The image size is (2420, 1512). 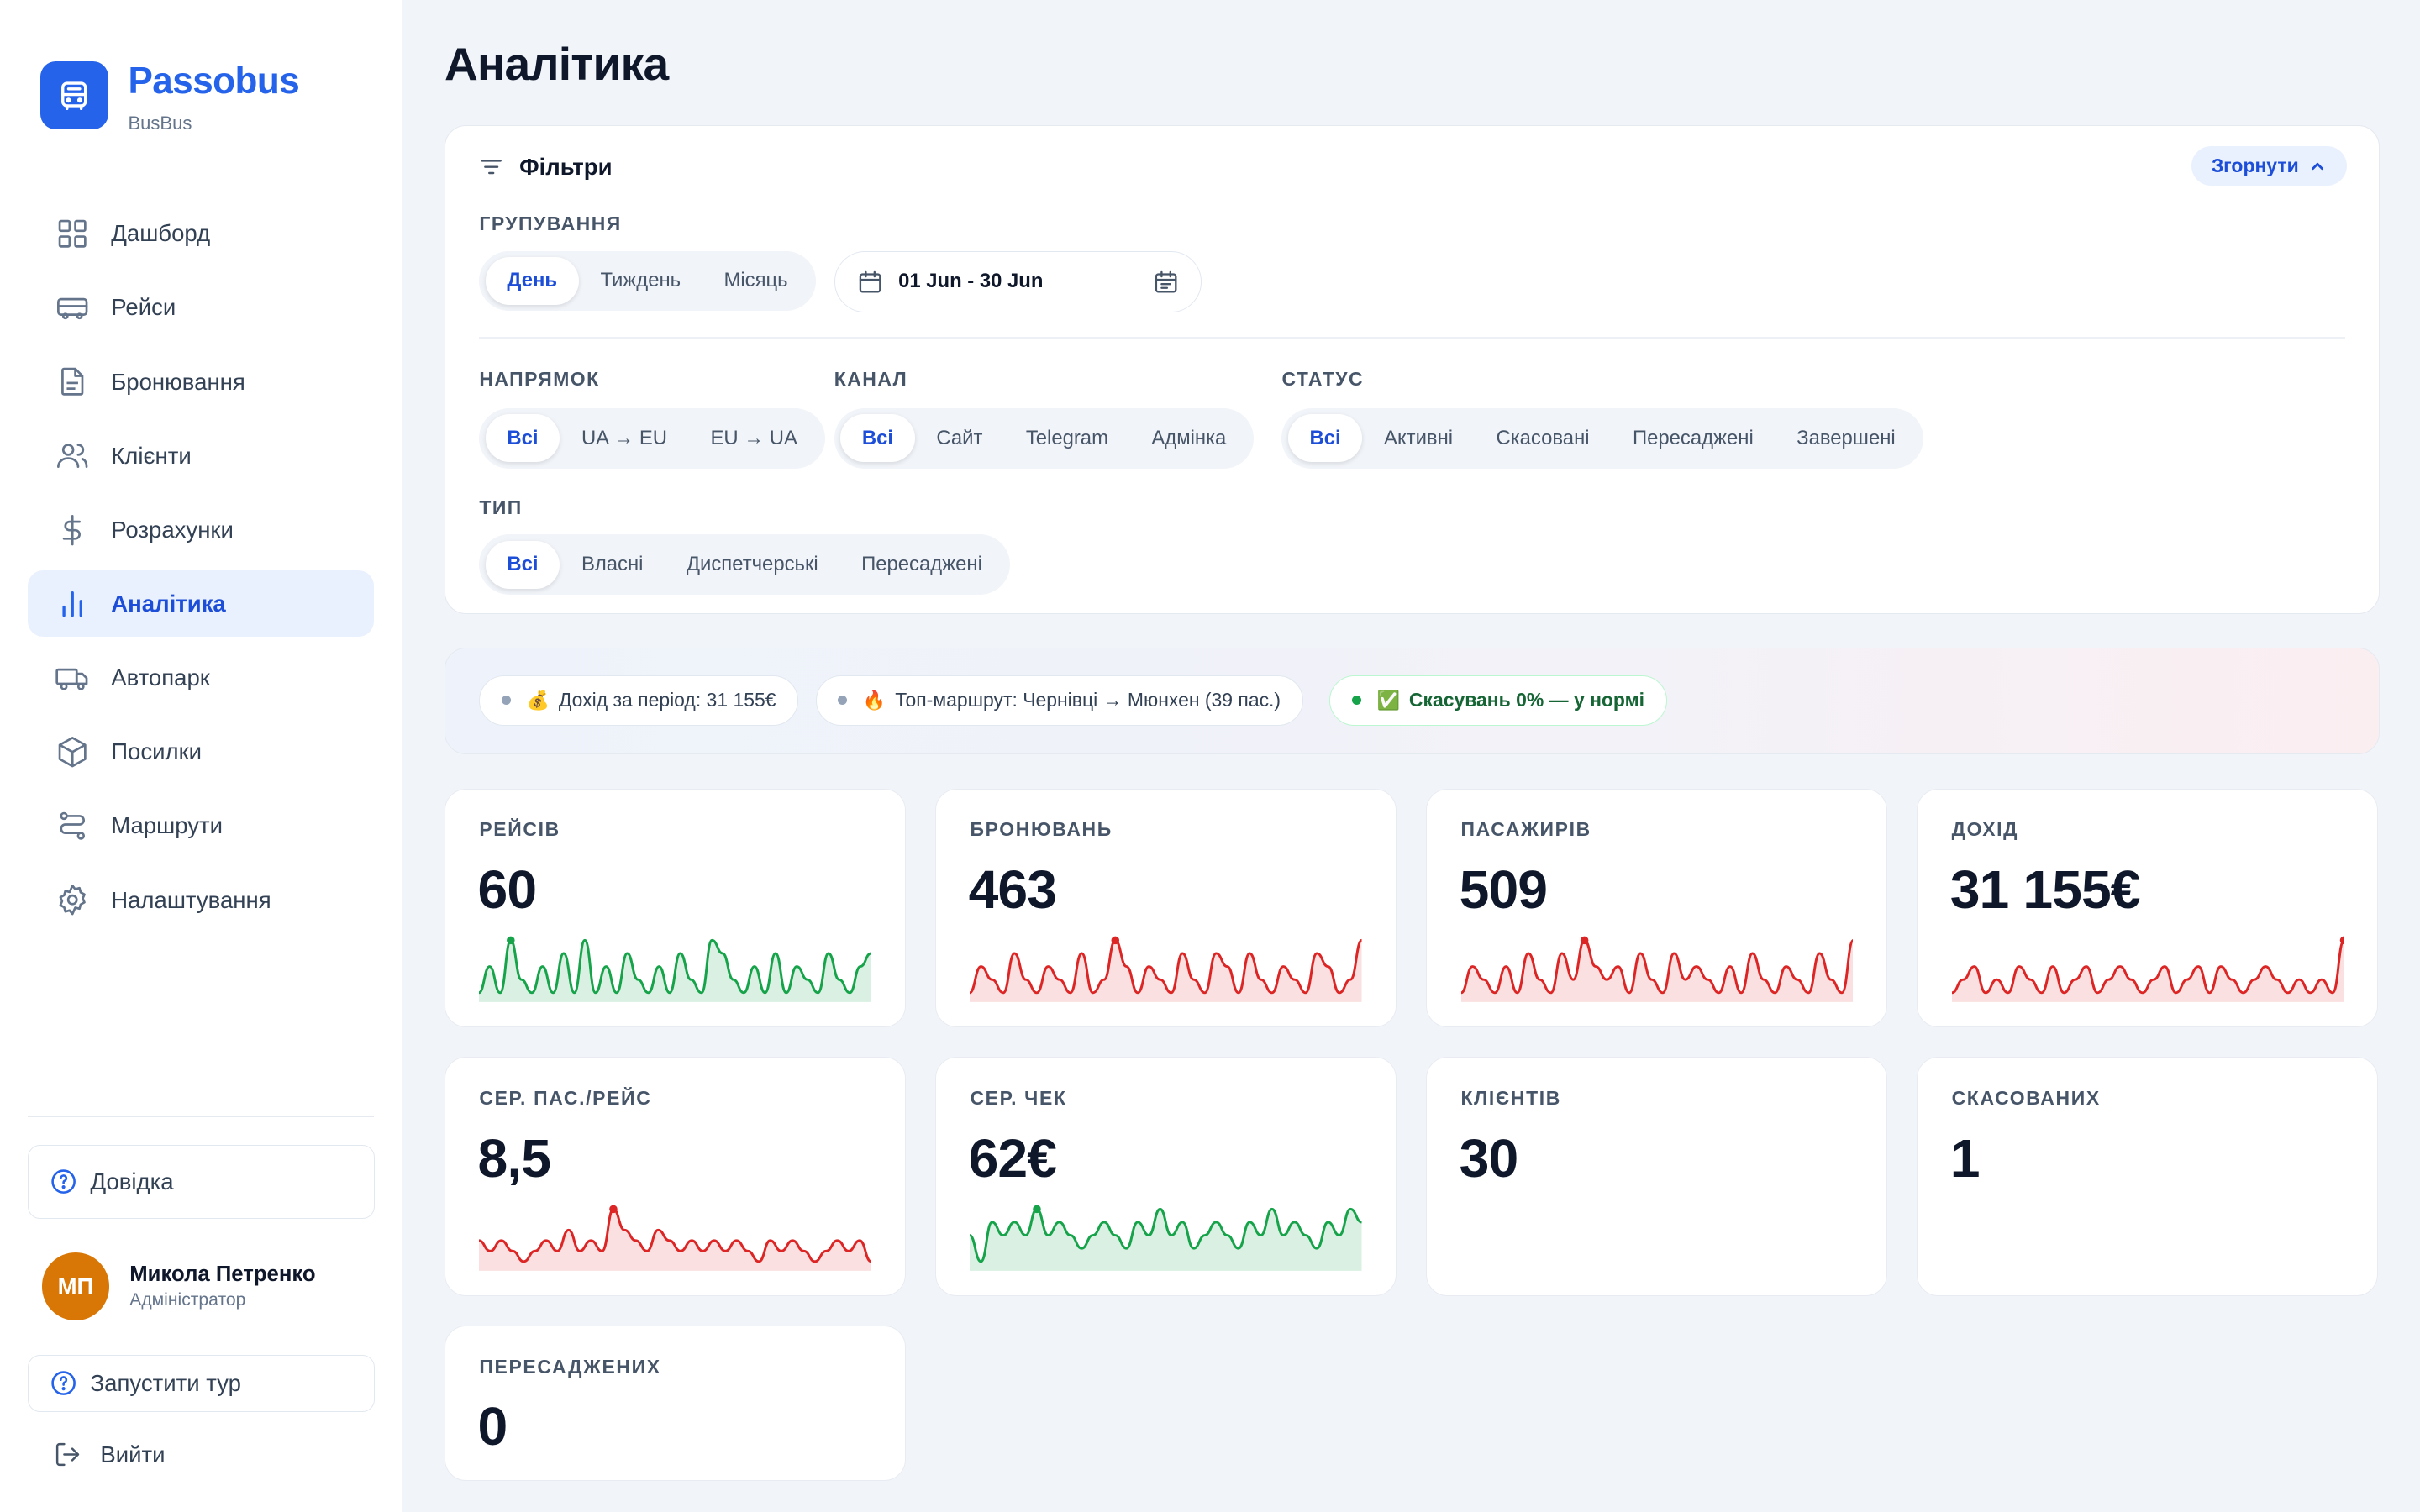 I want to click on sidebar-item-label: Посилки, so click(x=157, y=751).